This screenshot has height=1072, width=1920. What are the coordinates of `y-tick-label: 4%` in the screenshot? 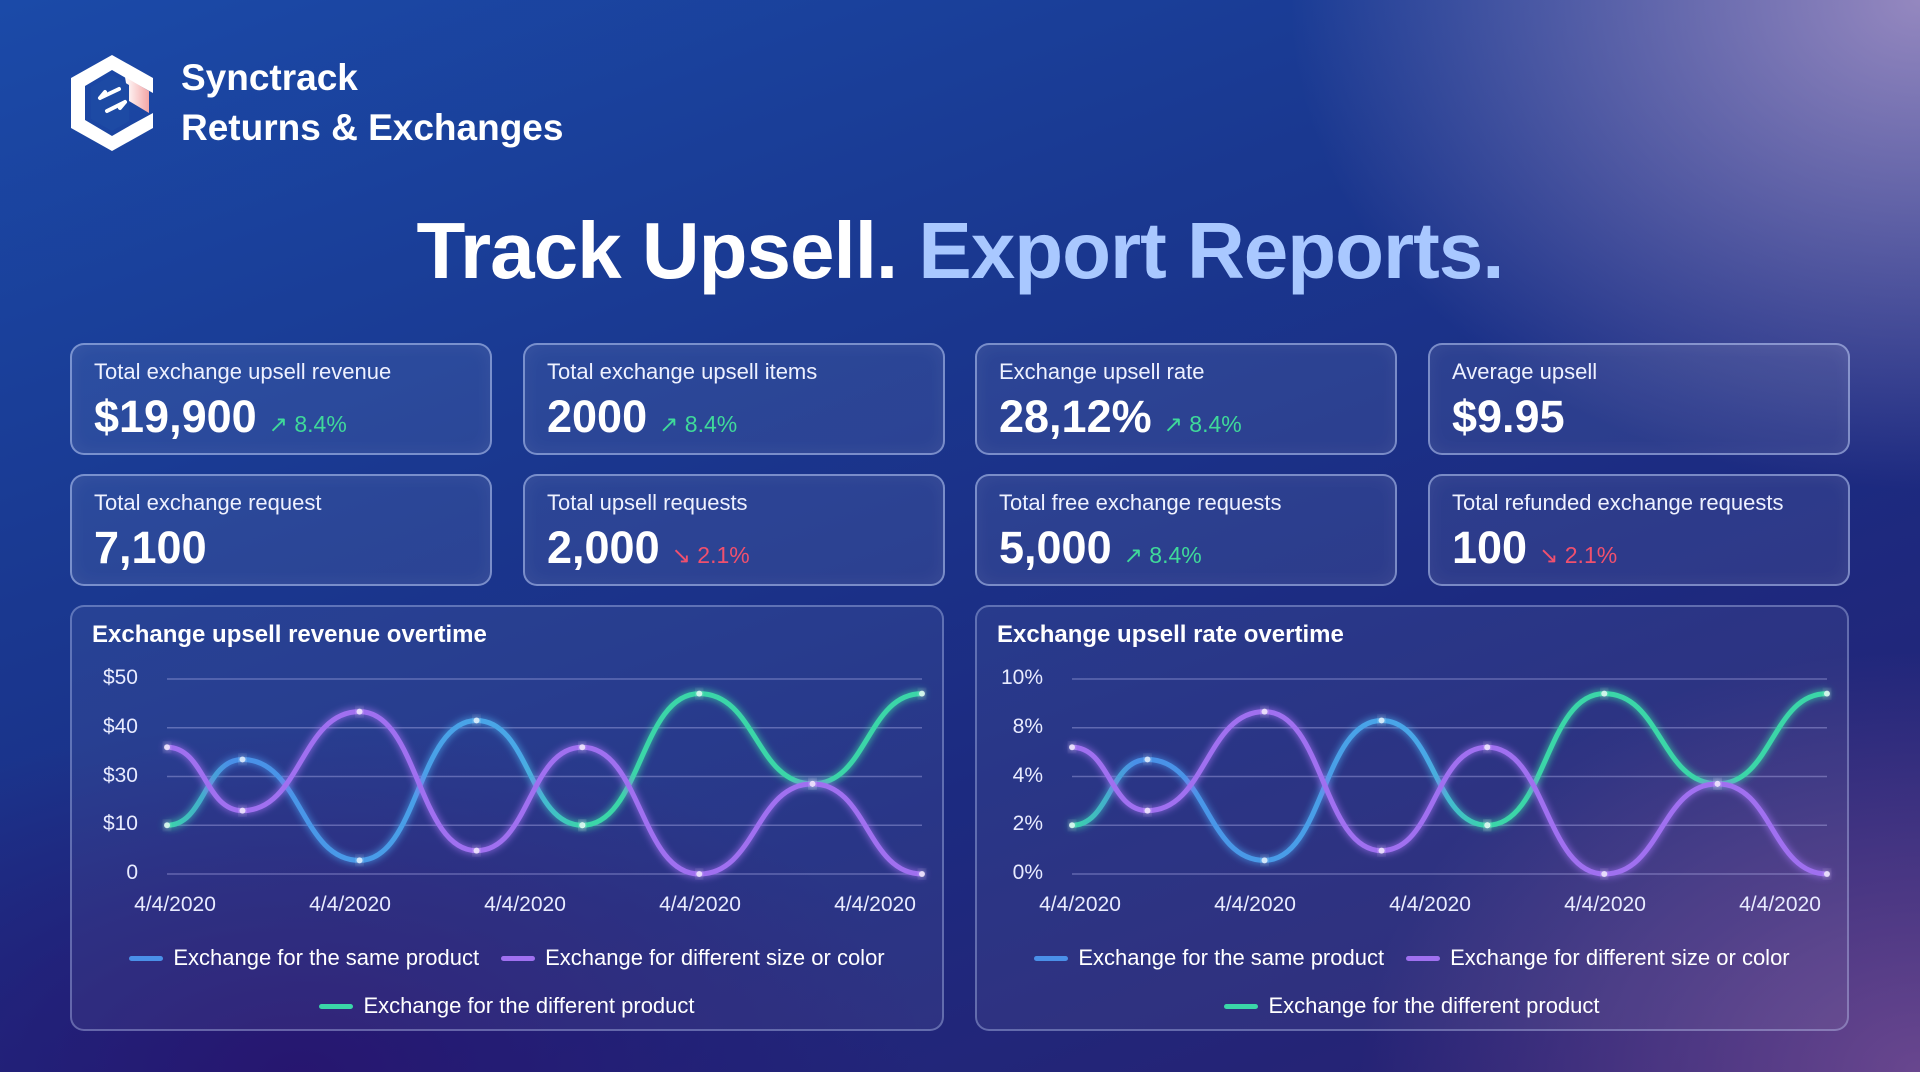 It's located at (1027, 775).